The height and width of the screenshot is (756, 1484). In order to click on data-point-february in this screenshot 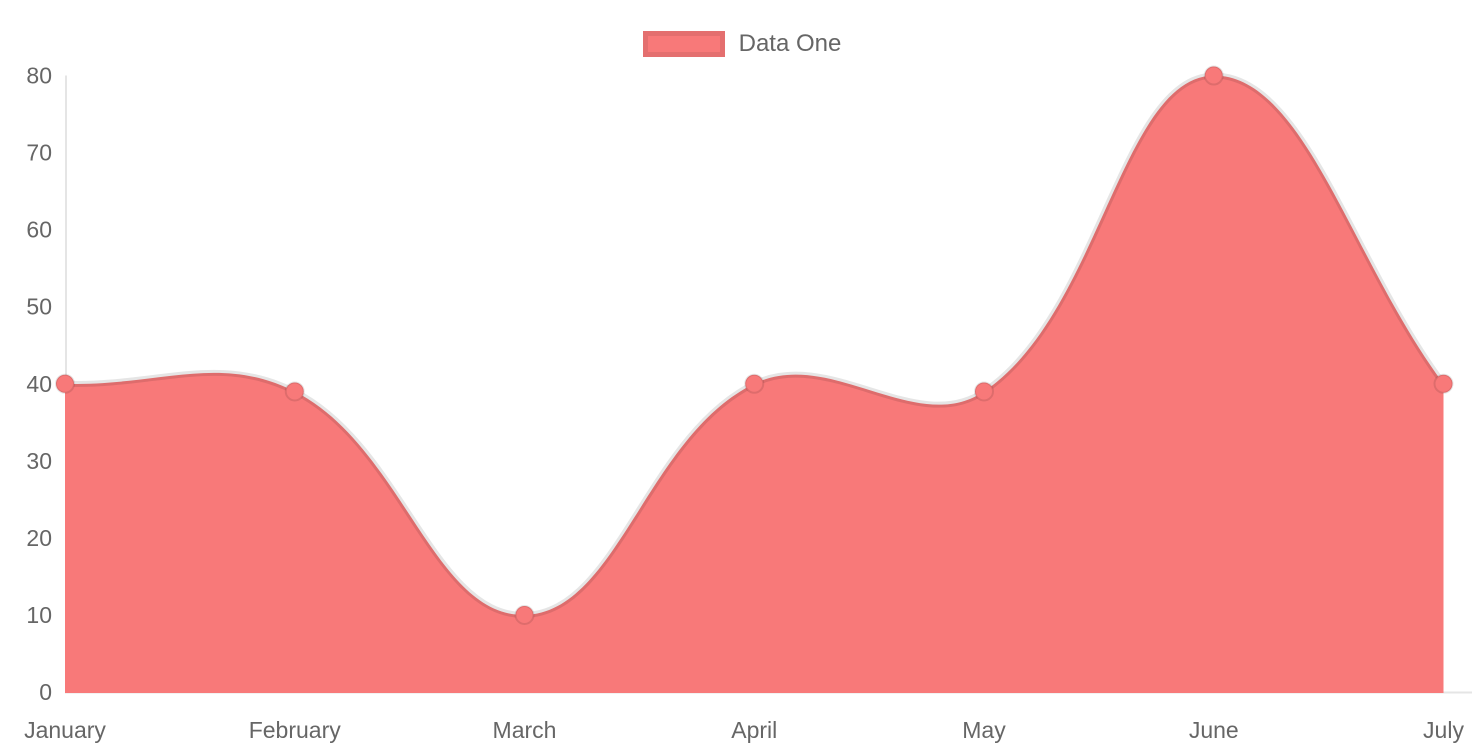, I will do `click(294, 391)`.